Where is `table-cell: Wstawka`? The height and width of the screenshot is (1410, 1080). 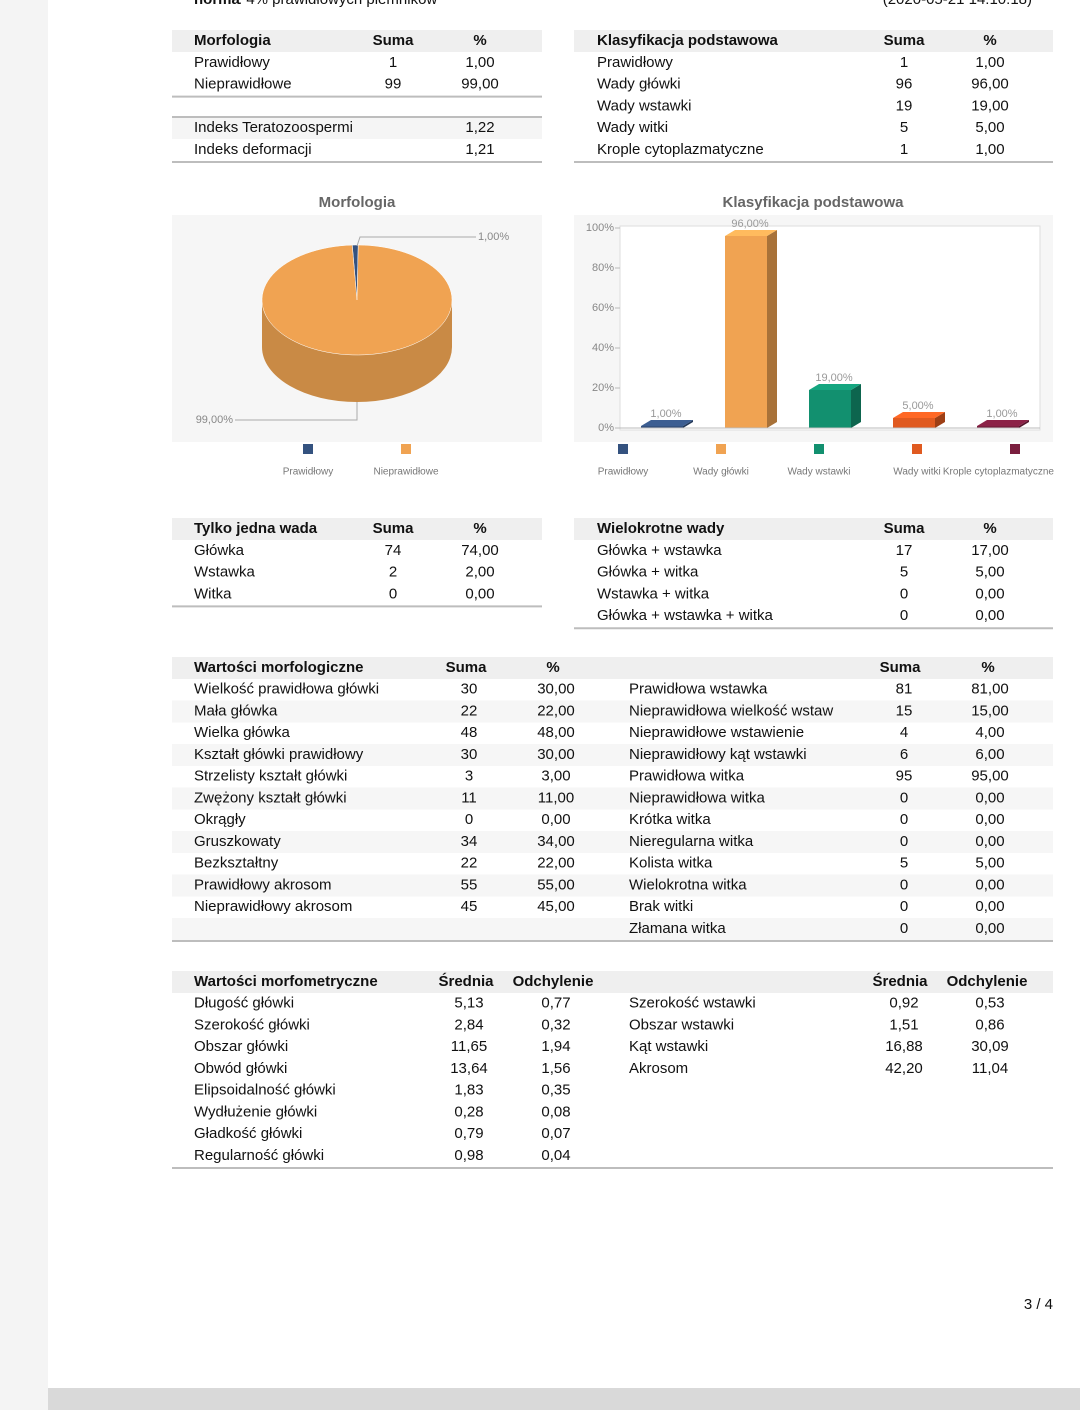
table-cell: Wstawka is located at coordinates (225, 572).